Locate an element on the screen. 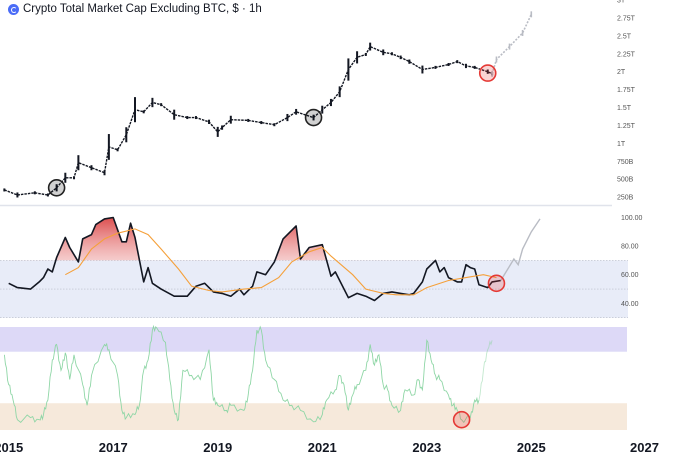 Image resolution: width=675 pixels, height=459 pixels. time-axis-label: 2021 is located at coordinates (322, 447).